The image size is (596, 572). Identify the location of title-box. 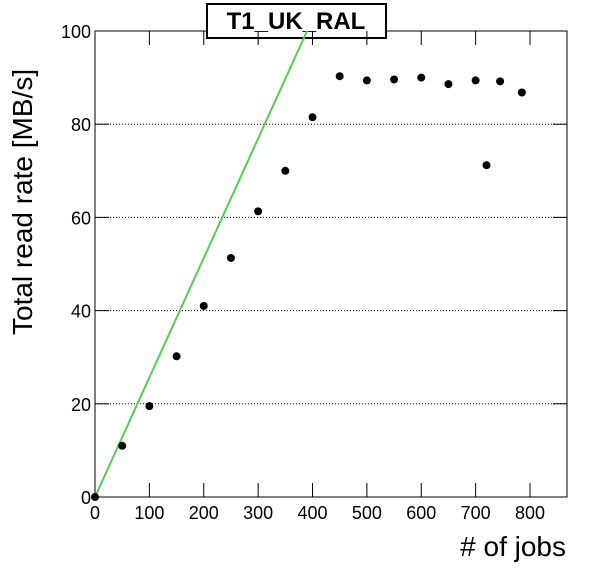
(296, 21).